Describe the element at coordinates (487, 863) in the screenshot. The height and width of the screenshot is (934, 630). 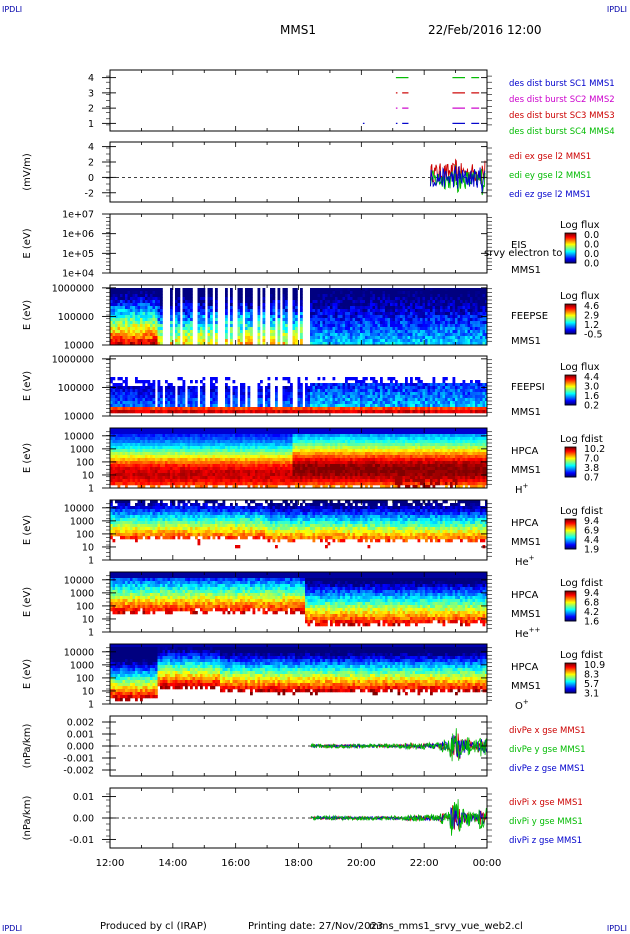
I see `x-tick-label: 00:00` at that location.